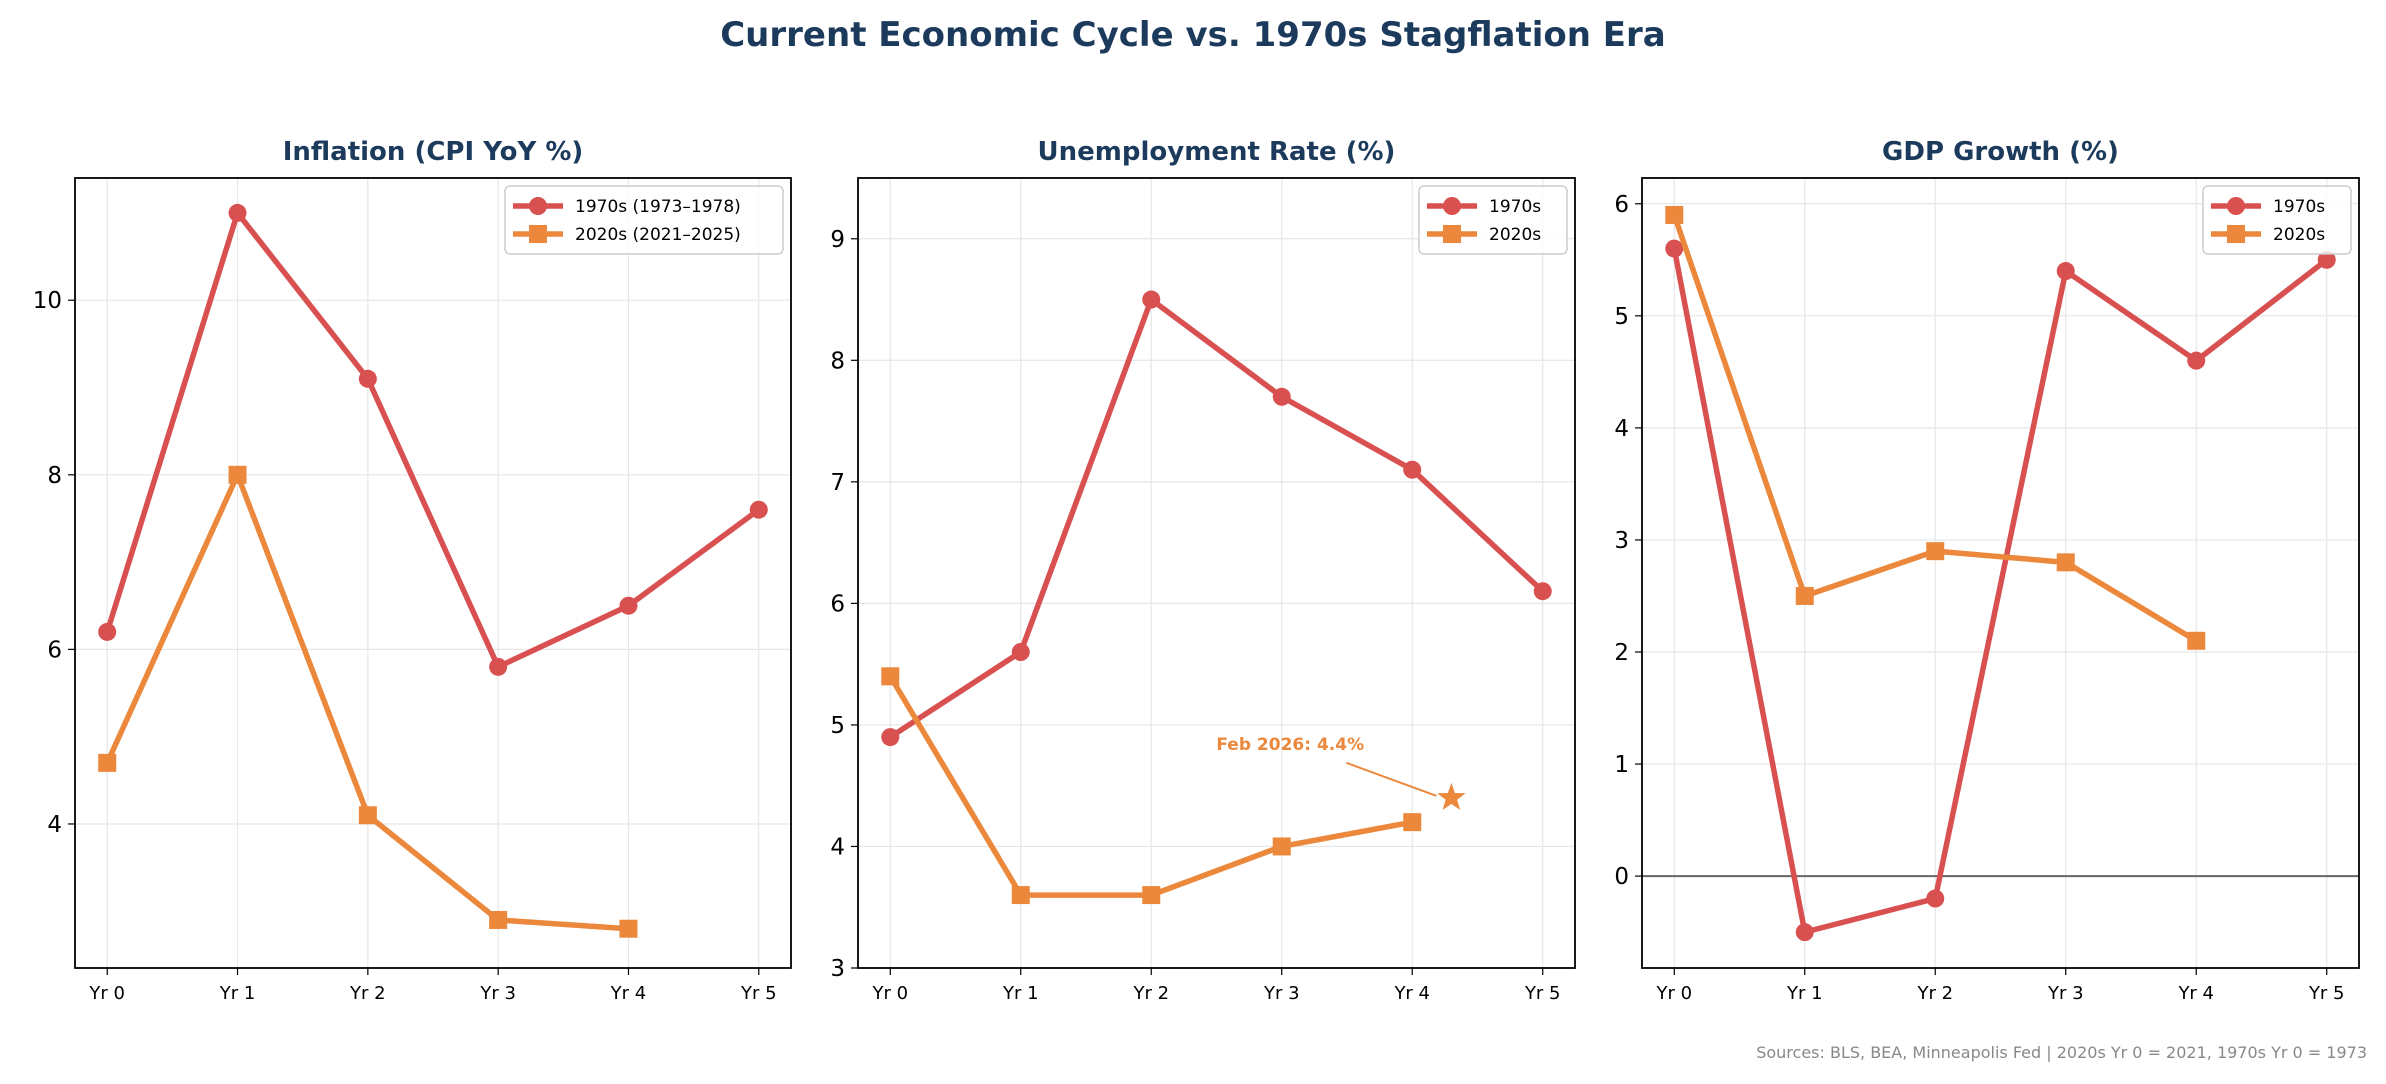 The image size is (2386, 1084). I want to click on y-tick-label: 0, so click(1621, 877).